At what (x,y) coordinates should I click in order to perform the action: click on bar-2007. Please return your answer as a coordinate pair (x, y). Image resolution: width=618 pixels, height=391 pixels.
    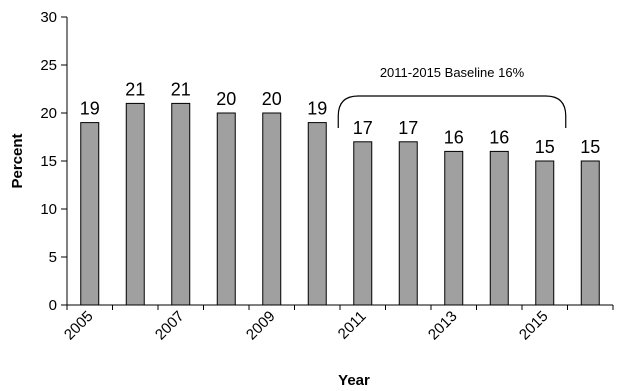
    Looking at the image, I should click on (181, 204).